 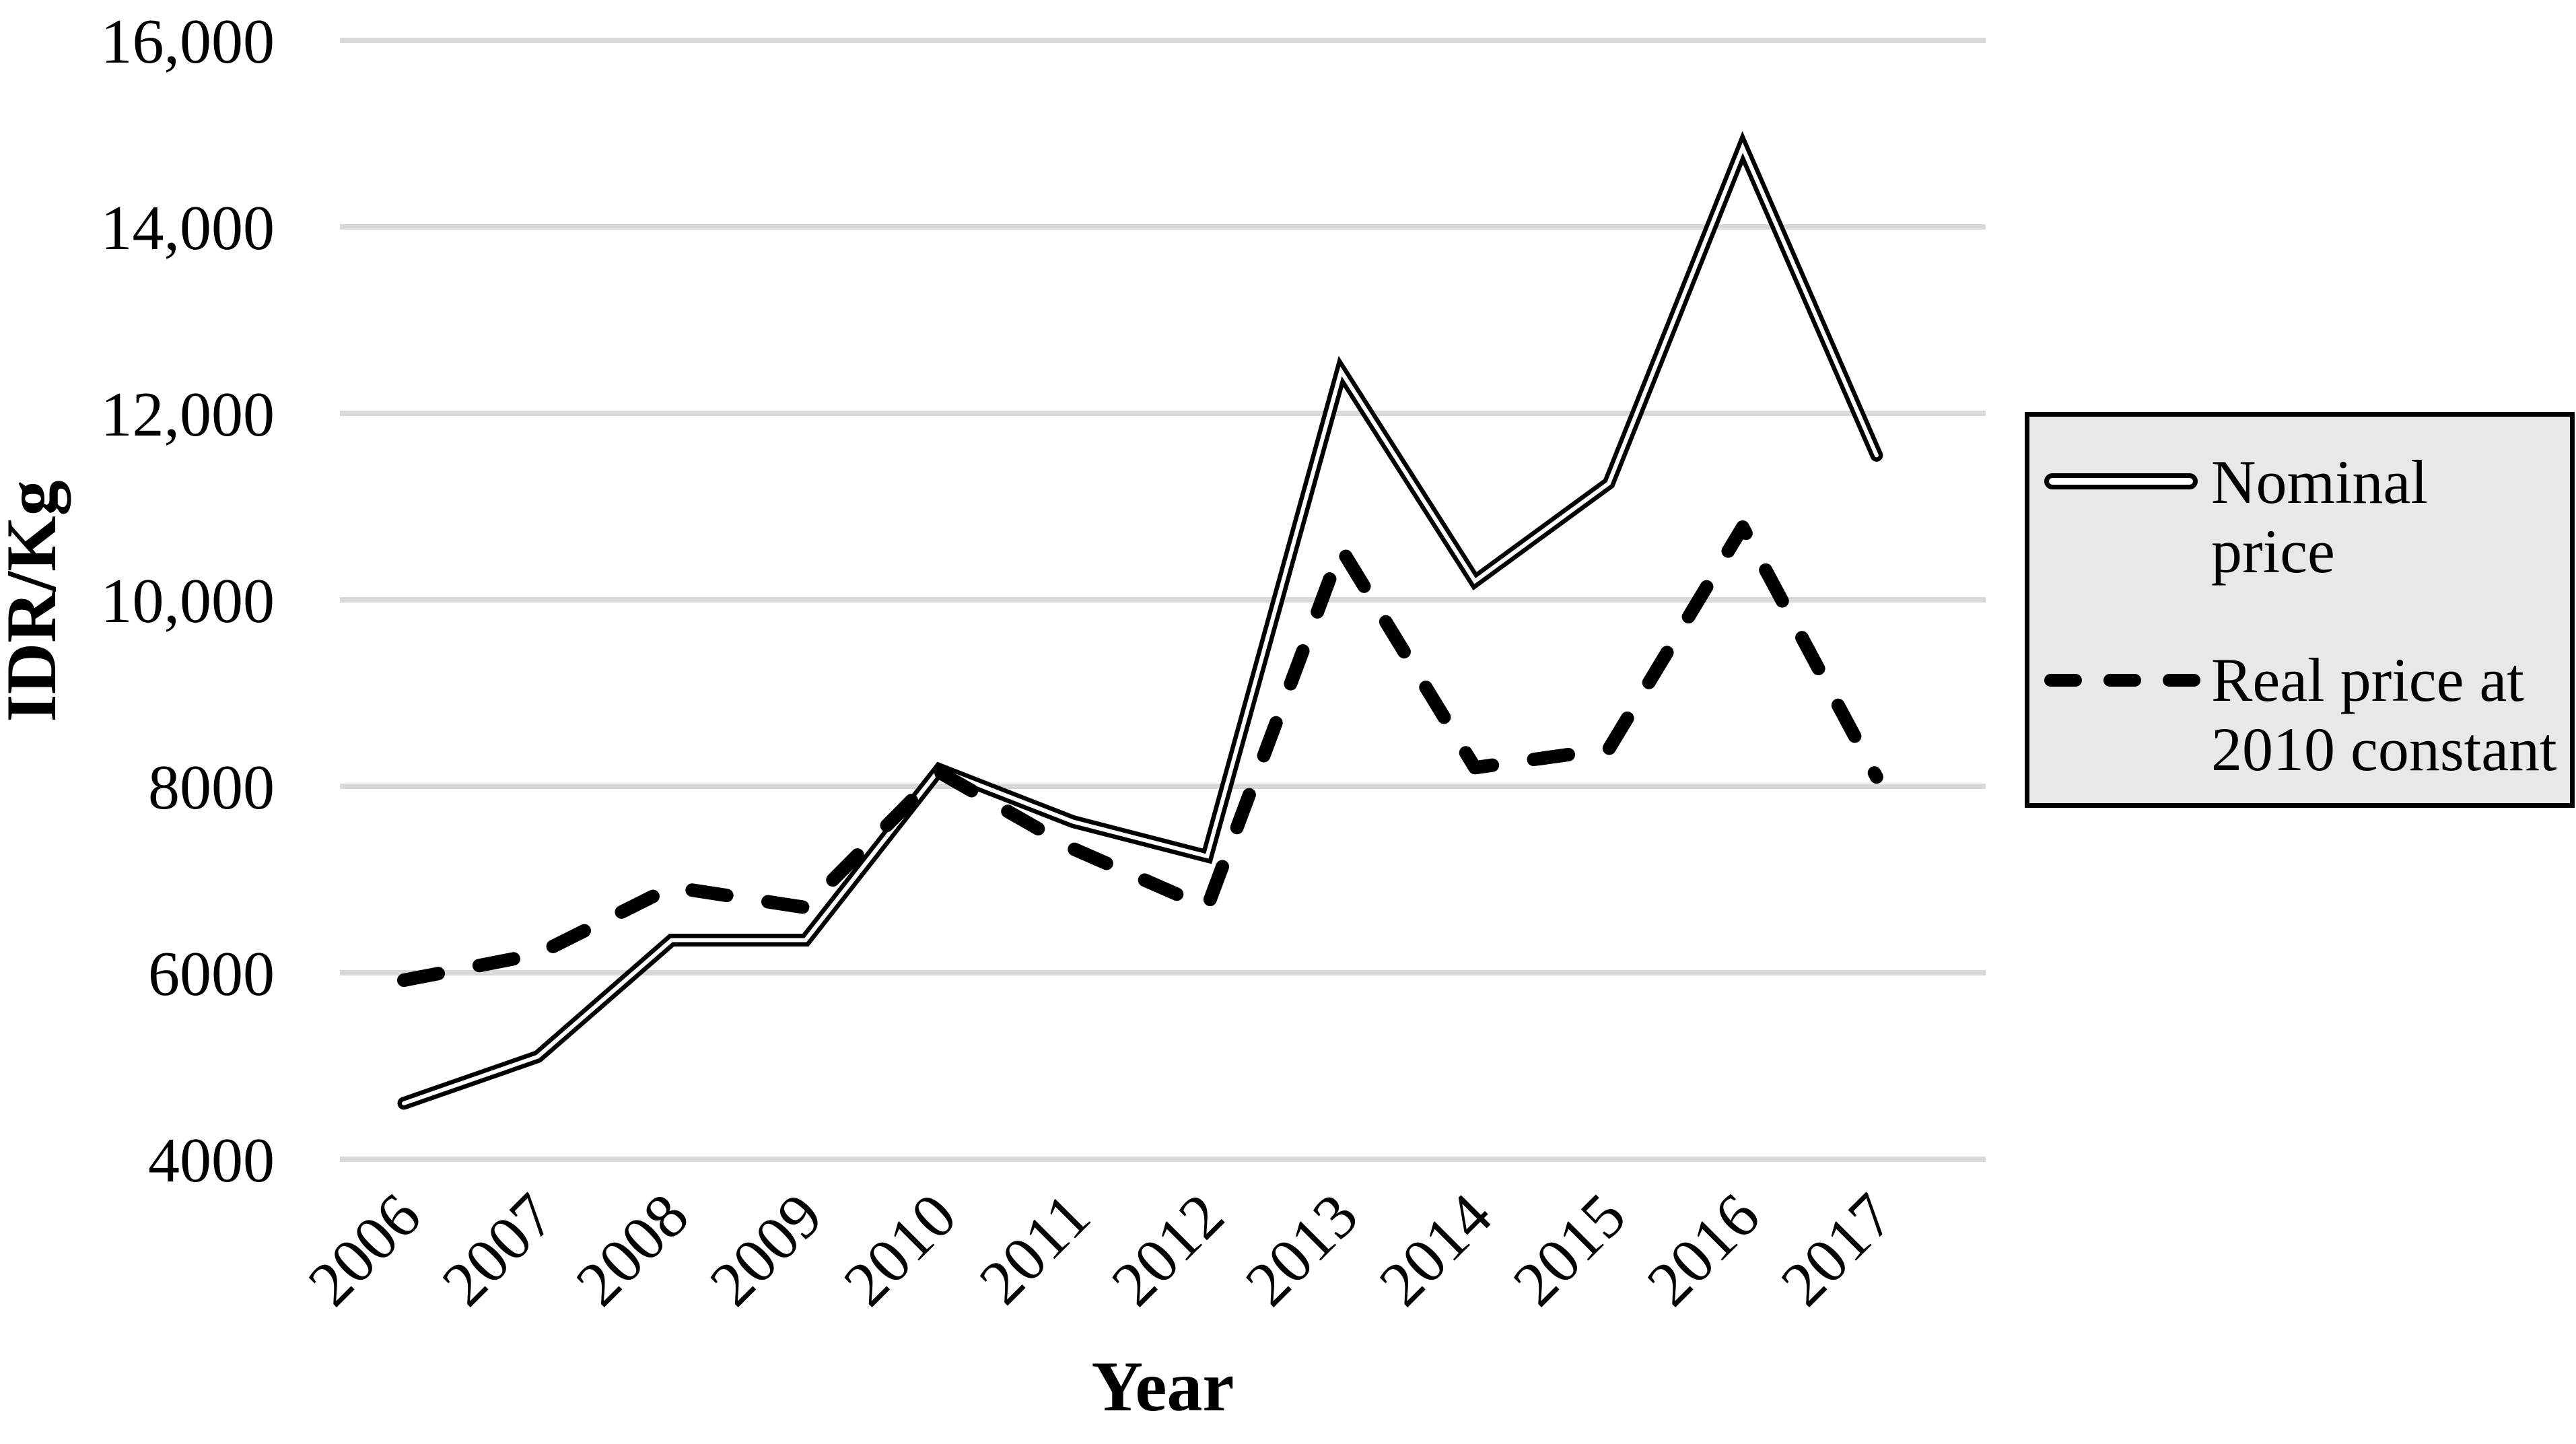 What do you see at coordinates (188, 415) in the screenshot?
I see `y-tick-label: 12,000` at bounding box center [188, 415].